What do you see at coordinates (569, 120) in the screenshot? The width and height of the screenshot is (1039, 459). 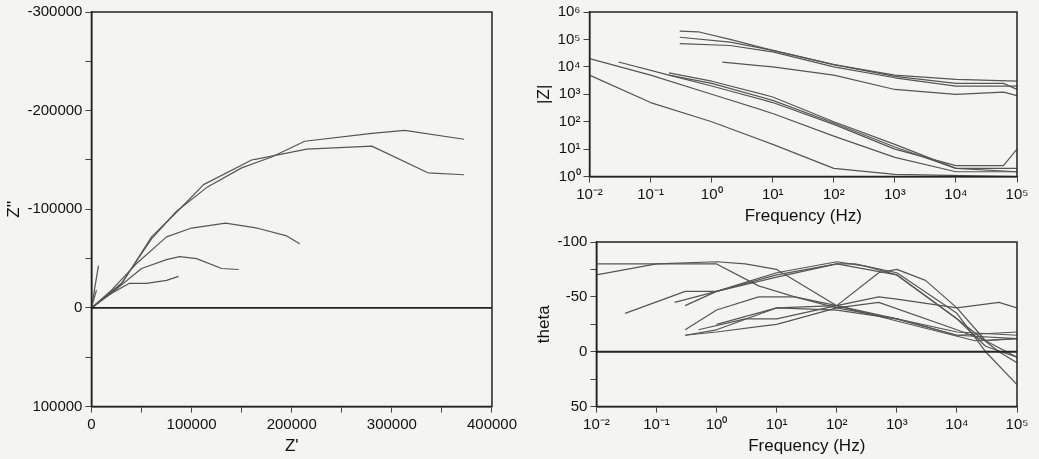 I see `y-tick-label: 10²` at bounding box center [569, 120].